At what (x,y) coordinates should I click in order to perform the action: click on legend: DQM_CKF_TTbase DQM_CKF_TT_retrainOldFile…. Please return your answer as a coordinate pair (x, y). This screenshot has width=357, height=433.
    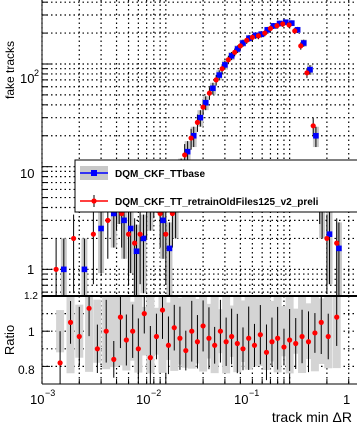
    Looking at the image, I should click on (215, 186).